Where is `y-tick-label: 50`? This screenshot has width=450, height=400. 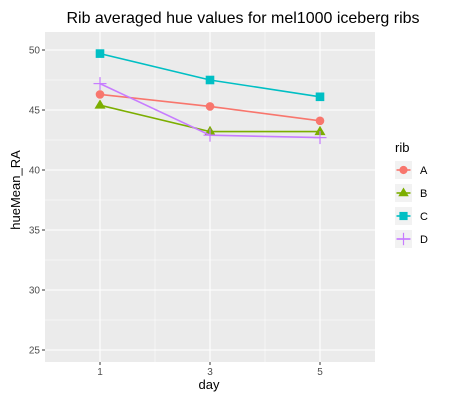 y-tick-label: 50 is located at coordinates (35, 51).